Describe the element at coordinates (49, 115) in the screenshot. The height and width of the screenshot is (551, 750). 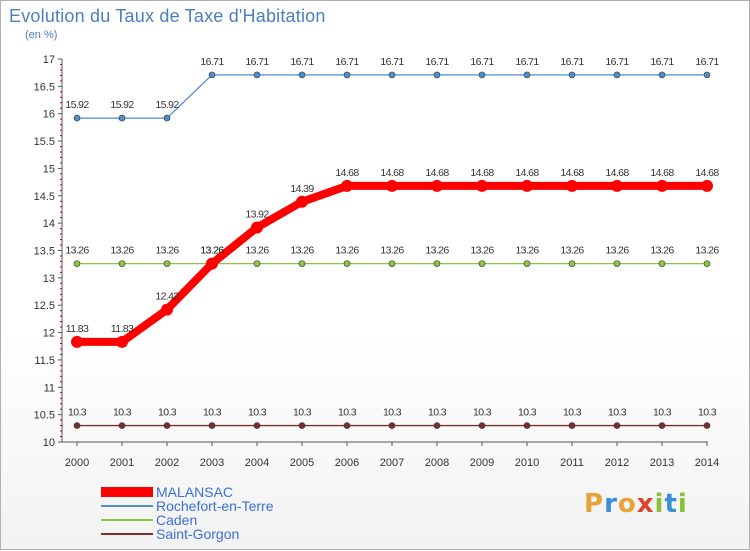
I see `y-tick-label: 16` at that location.